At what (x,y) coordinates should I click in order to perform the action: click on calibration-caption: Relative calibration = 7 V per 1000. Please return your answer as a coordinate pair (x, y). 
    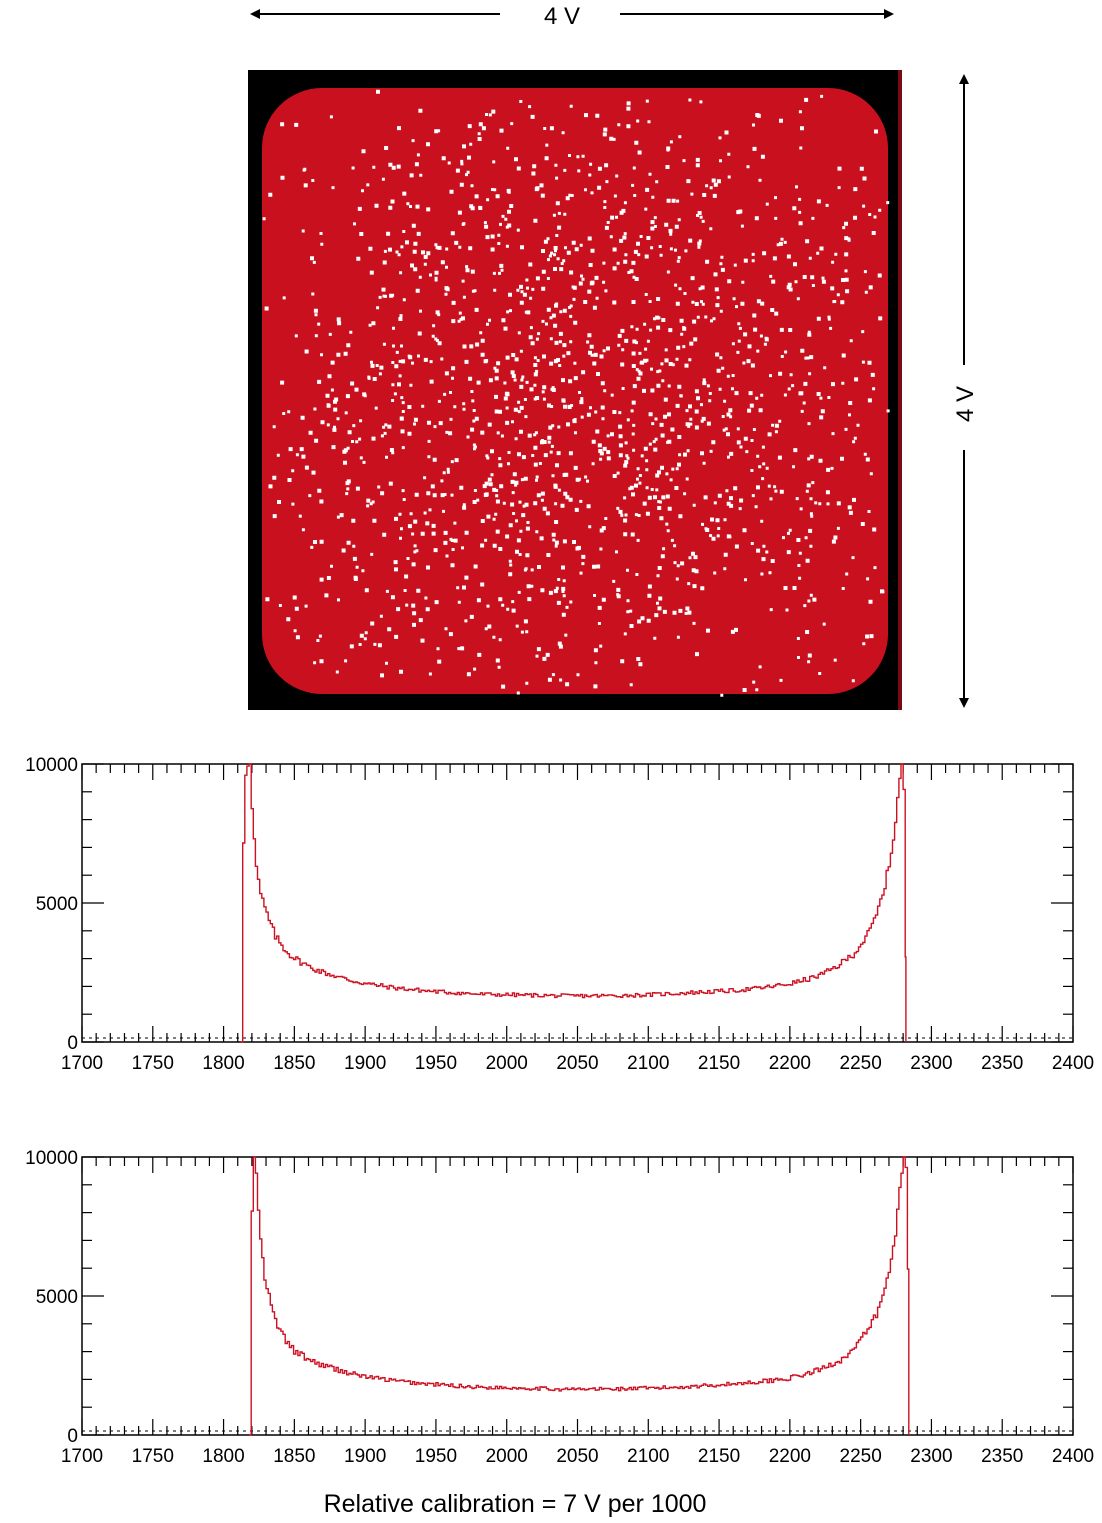
    Looking at the image, I should click on (515, 1504).